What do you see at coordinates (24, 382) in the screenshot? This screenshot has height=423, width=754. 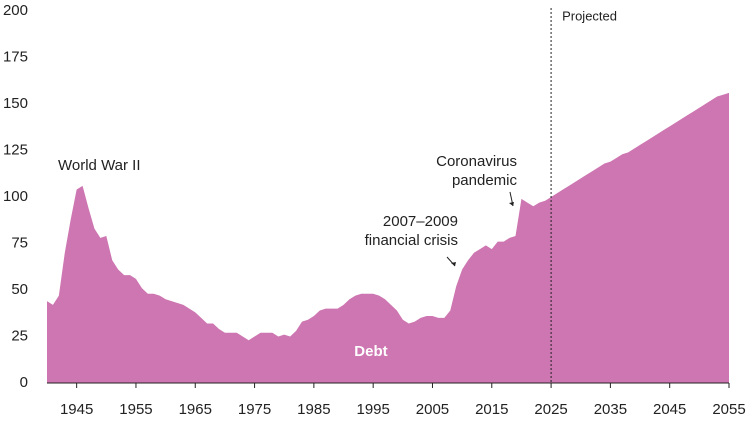 I see `y-tick-label: 0` at bounding box center [24, 382].